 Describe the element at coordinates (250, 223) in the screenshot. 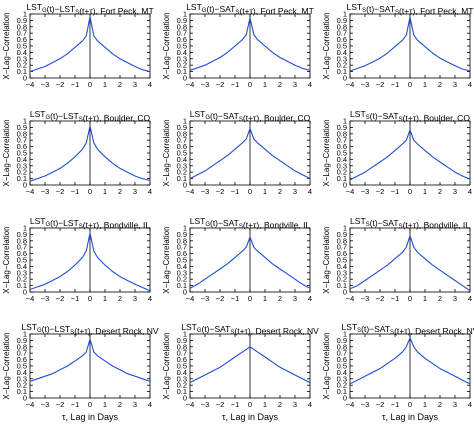

I see `panel-title: LSTG(t)−SATS(t+τ), Bondville, IL` at that location.